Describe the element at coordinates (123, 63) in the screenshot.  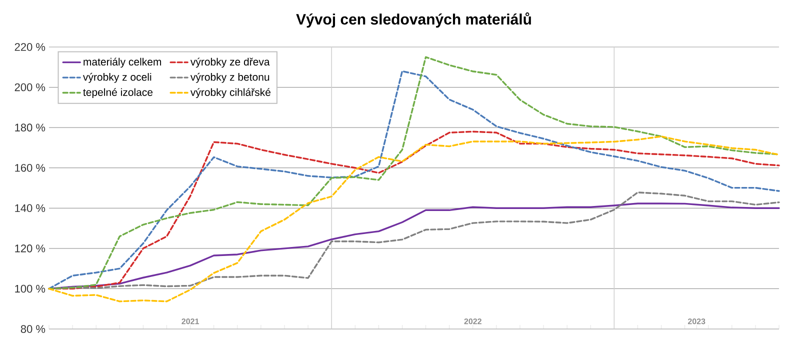
I see `legend-label: materiály celkem` at that location.